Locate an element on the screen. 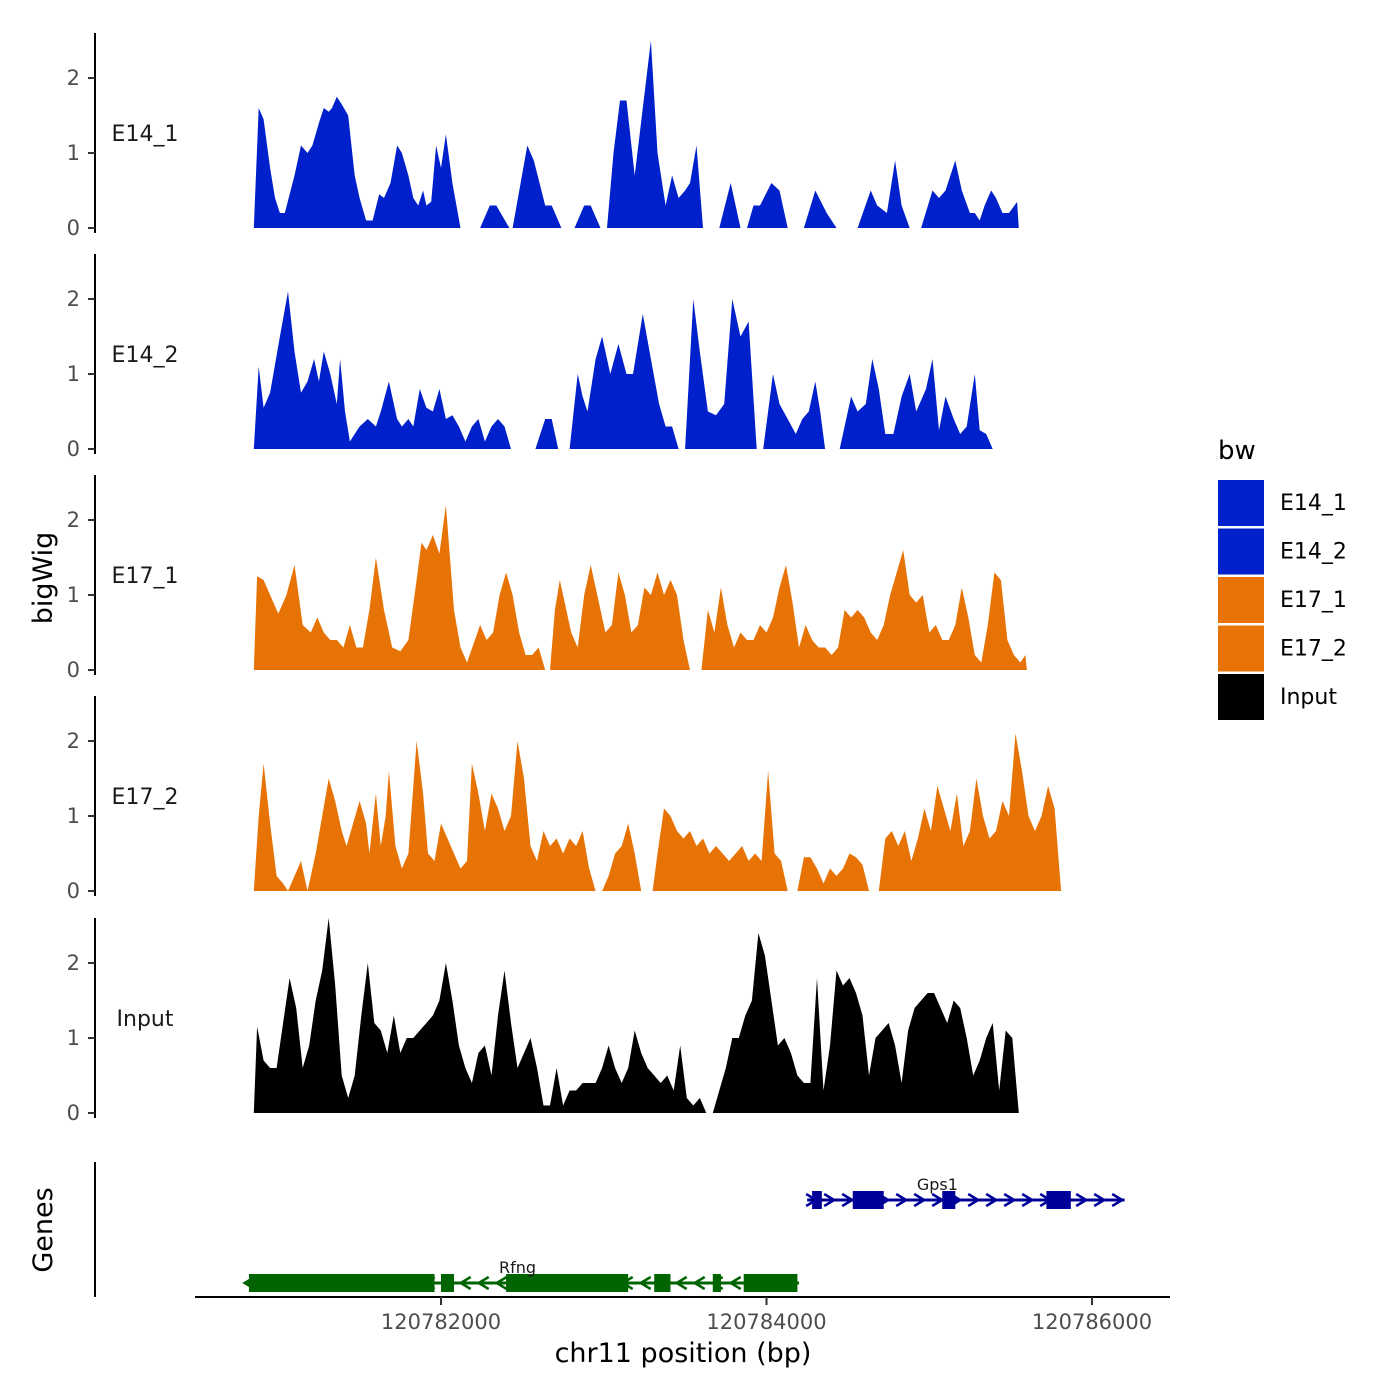  track-Input: 0 1 2 Input is located at coordinates (543, 1021).